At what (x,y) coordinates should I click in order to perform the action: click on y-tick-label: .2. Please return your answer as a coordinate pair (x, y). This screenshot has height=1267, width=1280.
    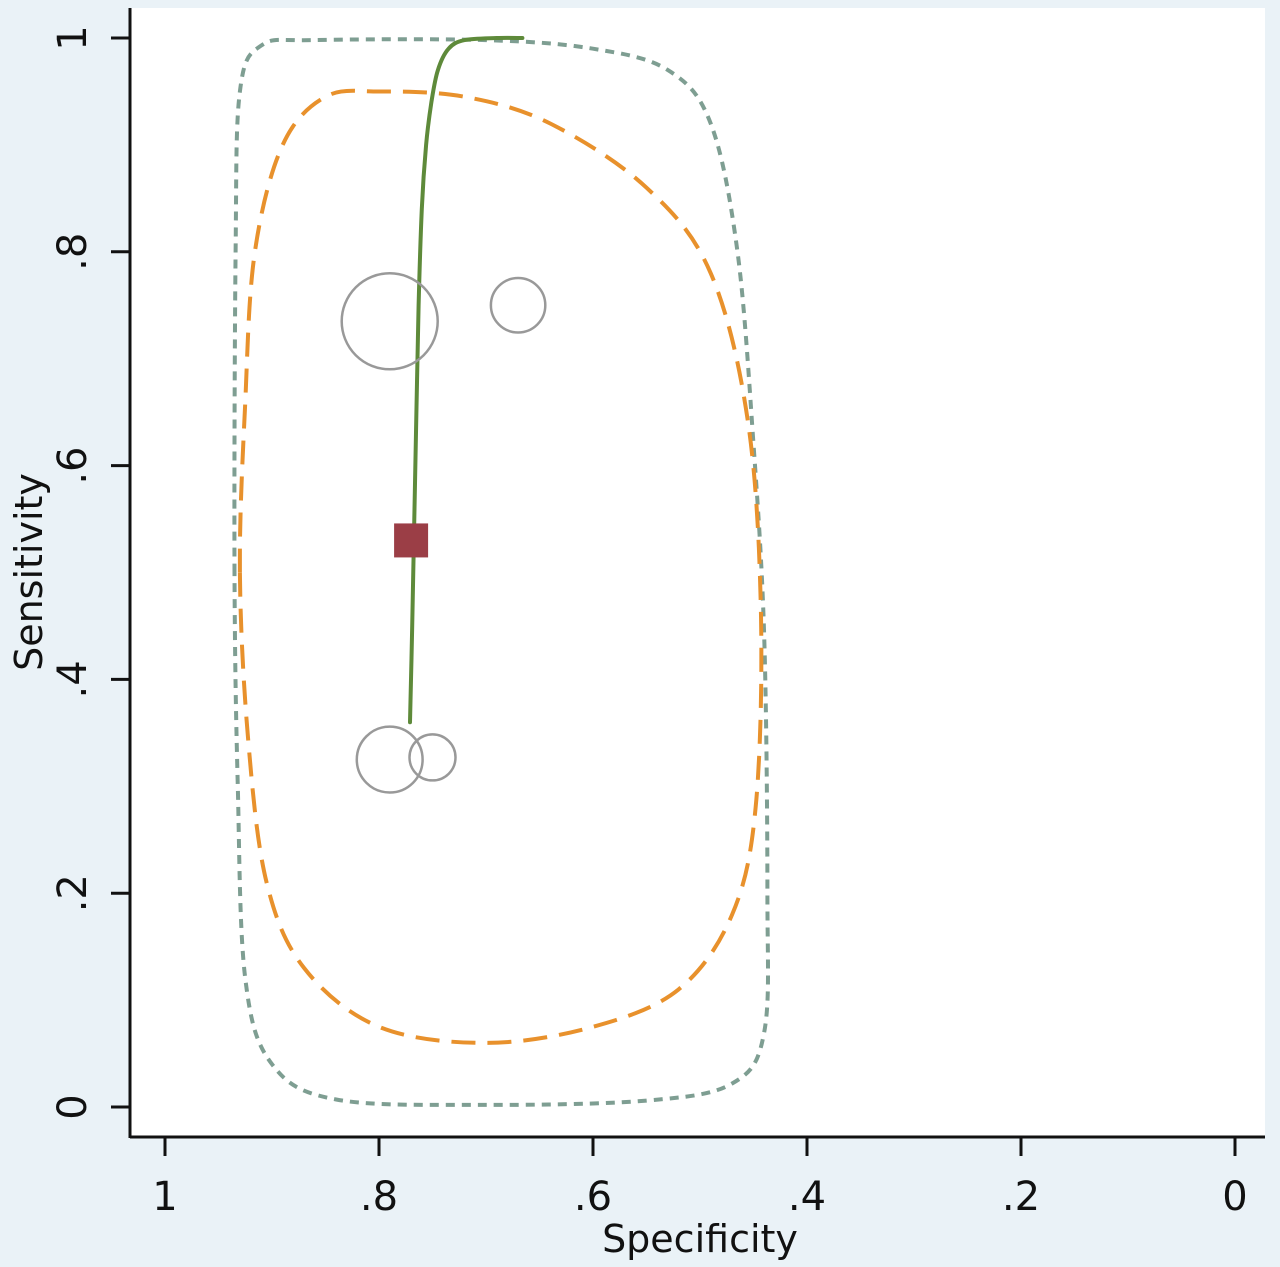
    Looking at the image, I should click on (73, 893).